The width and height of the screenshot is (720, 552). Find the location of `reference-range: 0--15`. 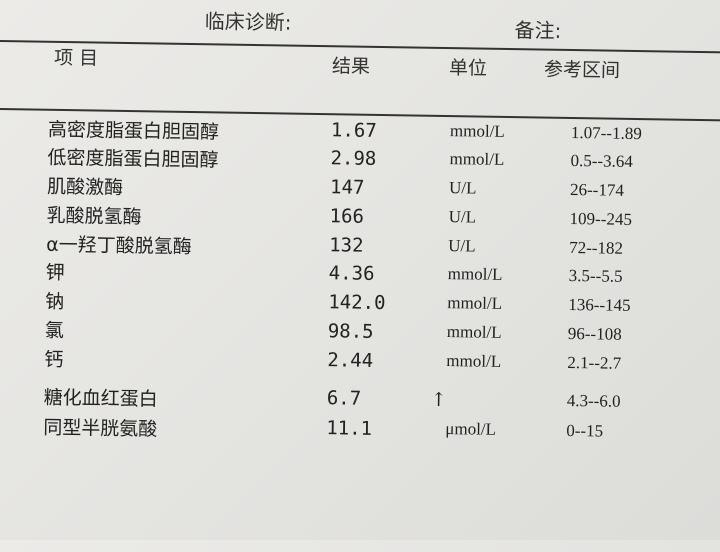

reference-range: 0--15 is located at coordinates (585, 430).